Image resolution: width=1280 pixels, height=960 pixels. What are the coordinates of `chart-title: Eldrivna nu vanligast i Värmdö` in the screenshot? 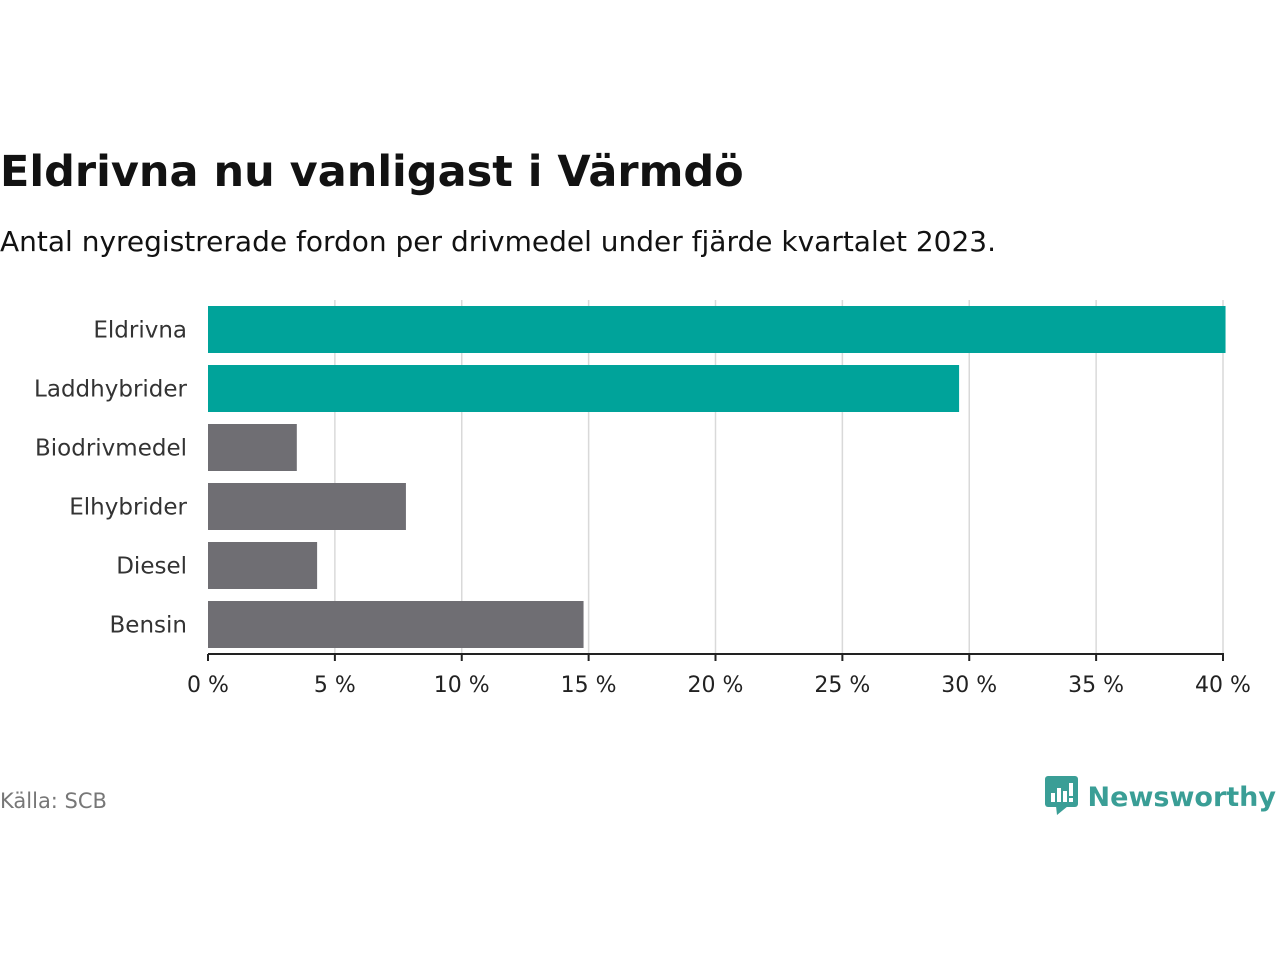 It's located at (372, 172).